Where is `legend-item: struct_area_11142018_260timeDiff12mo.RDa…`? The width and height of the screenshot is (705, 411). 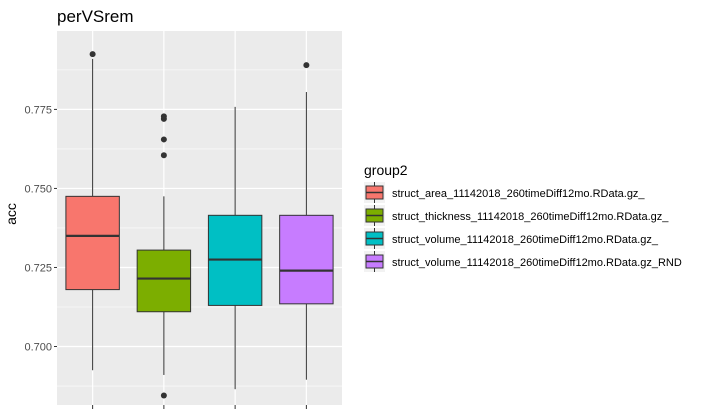 legend-item: struct_area_11142018_260timeDiff12mo.RDa… is located at coordinates (504, 192).